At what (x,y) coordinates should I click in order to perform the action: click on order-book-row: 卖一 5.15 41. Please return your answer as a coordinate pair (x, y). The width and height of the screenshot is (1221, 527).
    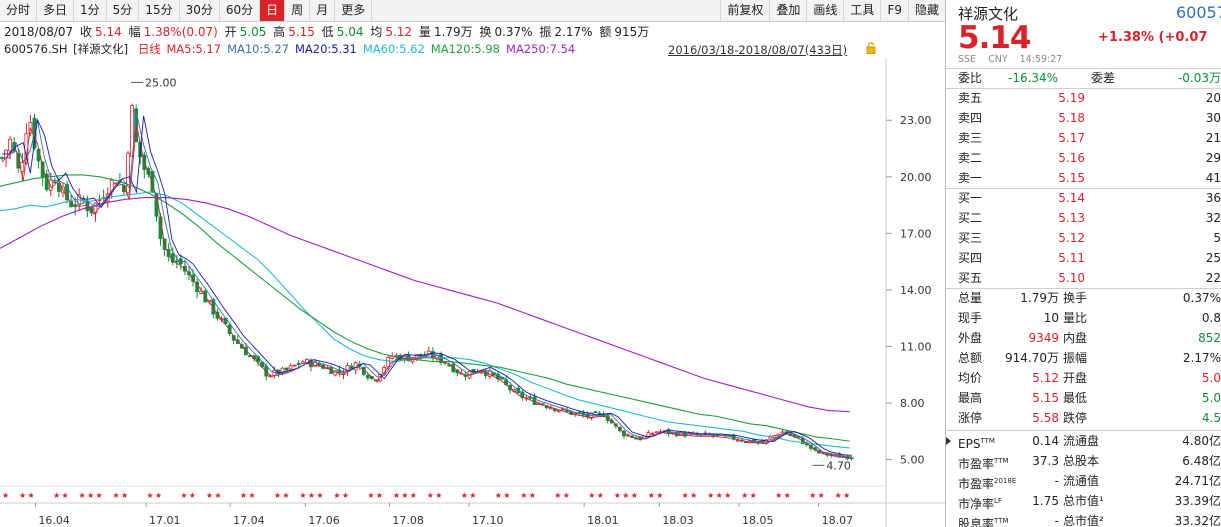
    Looking at the image, I should click on (1089, 178).